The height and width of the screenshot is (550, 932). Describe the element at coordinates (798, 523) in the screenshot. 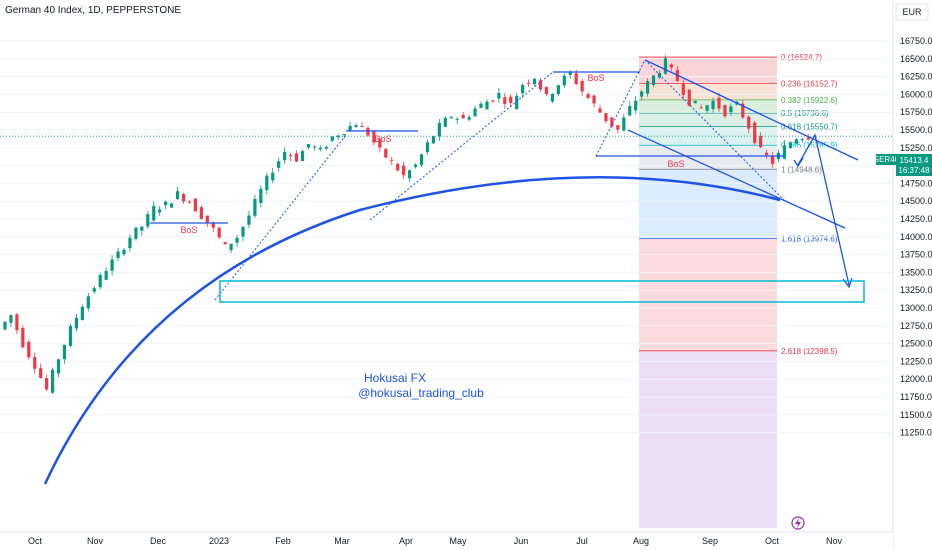

I see `lightning-icon` at that location.